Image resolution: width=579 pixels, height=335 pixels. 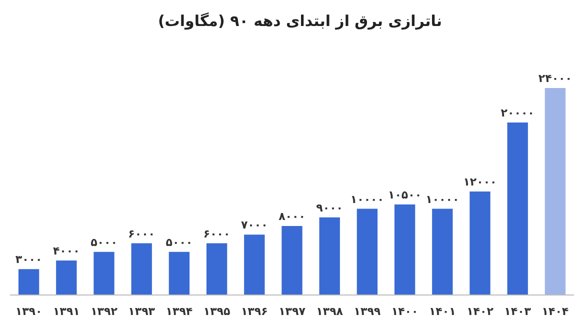 What do you see at coordinates (404, 311) in the screenshot?
I see `x-tick-label: ۱۴۰۰` at bounding box center [404, 311].